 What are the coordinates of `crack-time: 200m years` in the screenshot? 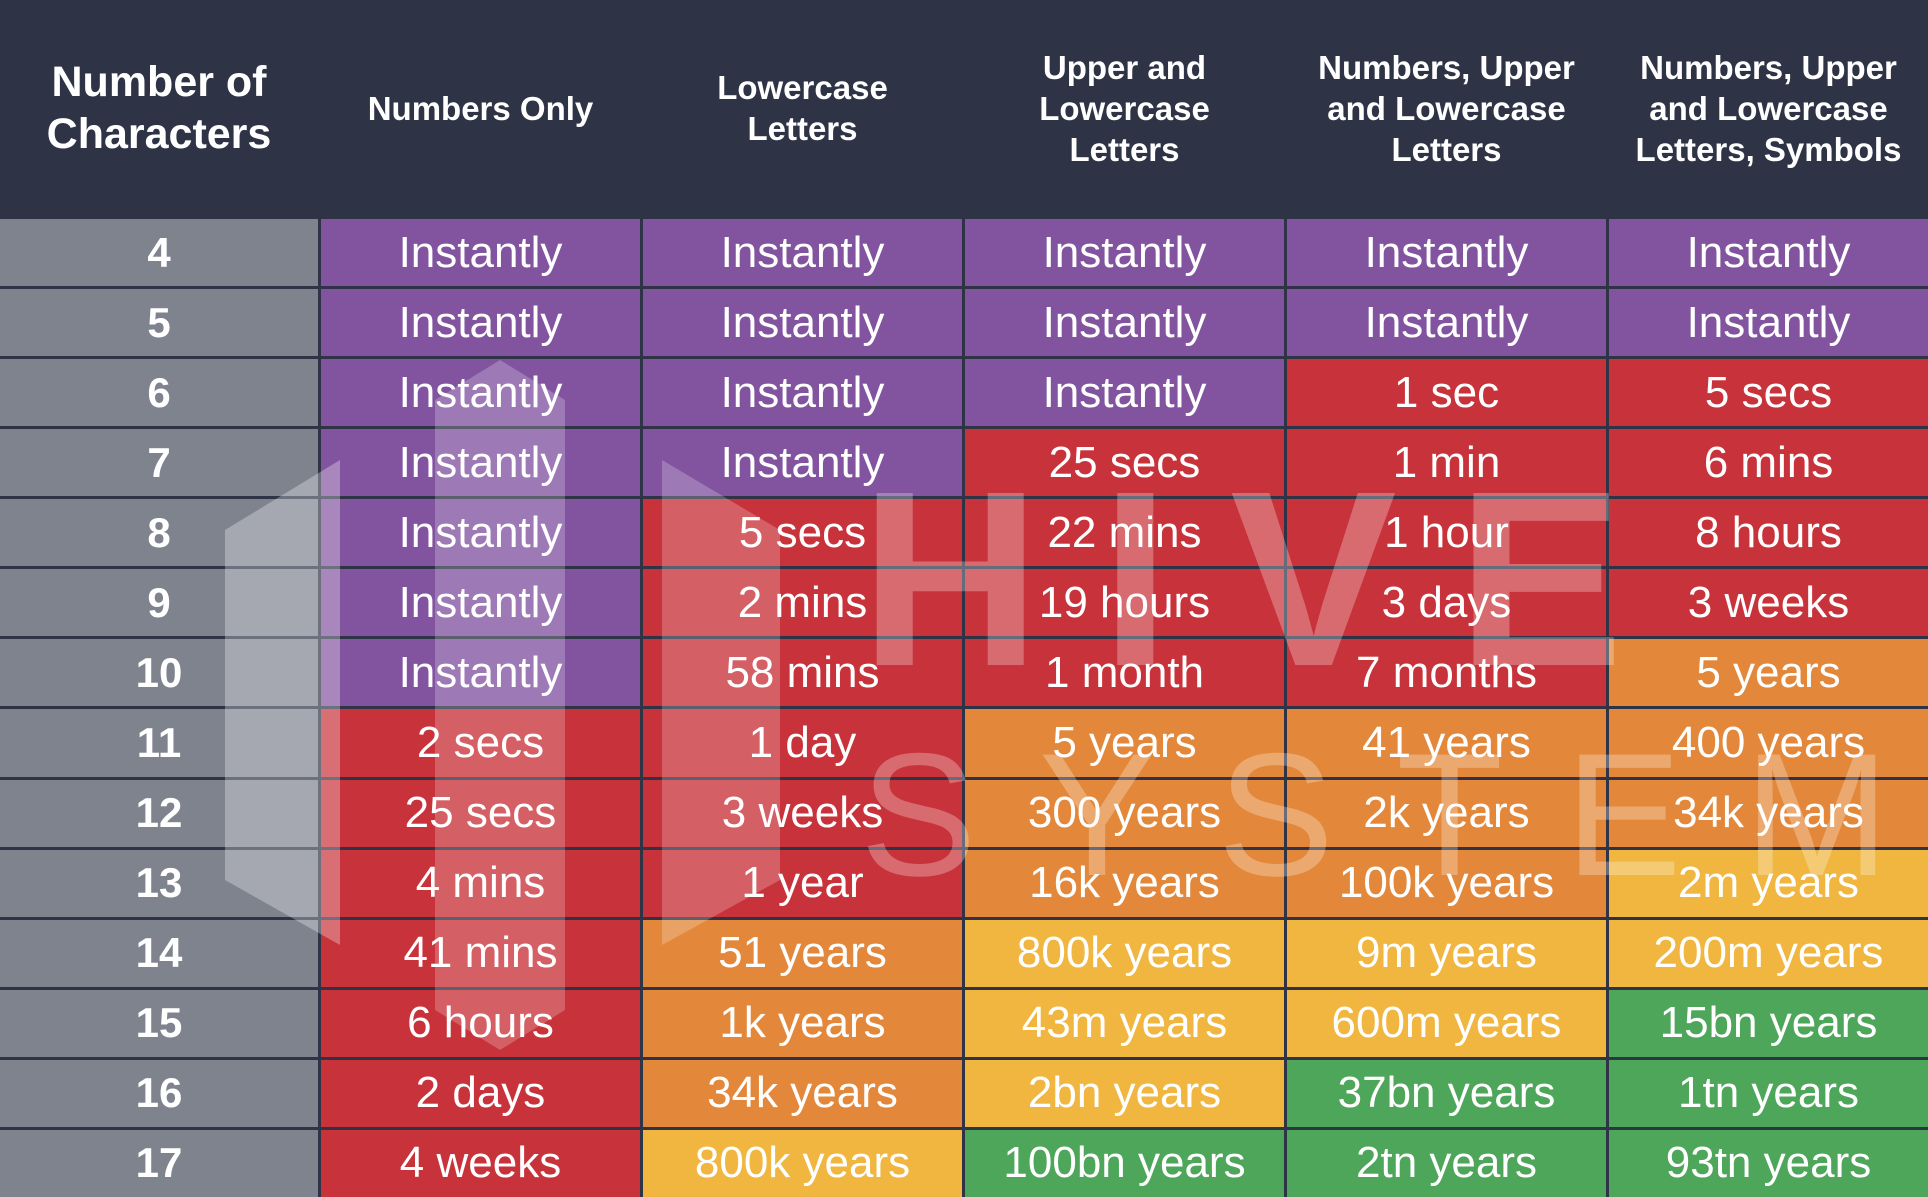 It's located at (1768, 953).